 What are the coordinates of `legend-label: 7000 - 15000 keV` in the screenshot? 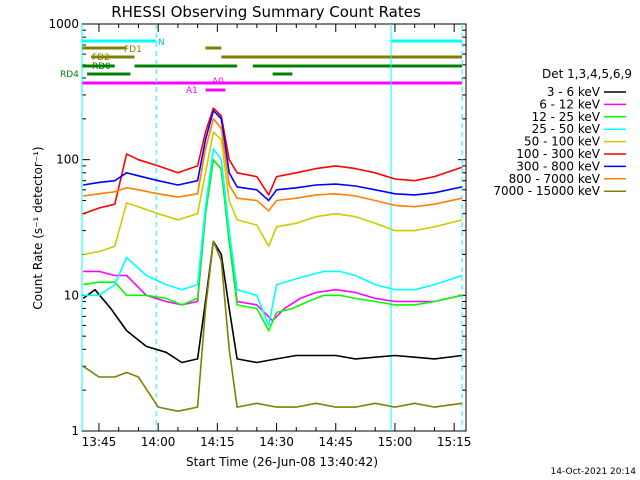 It's located at (546, 191).